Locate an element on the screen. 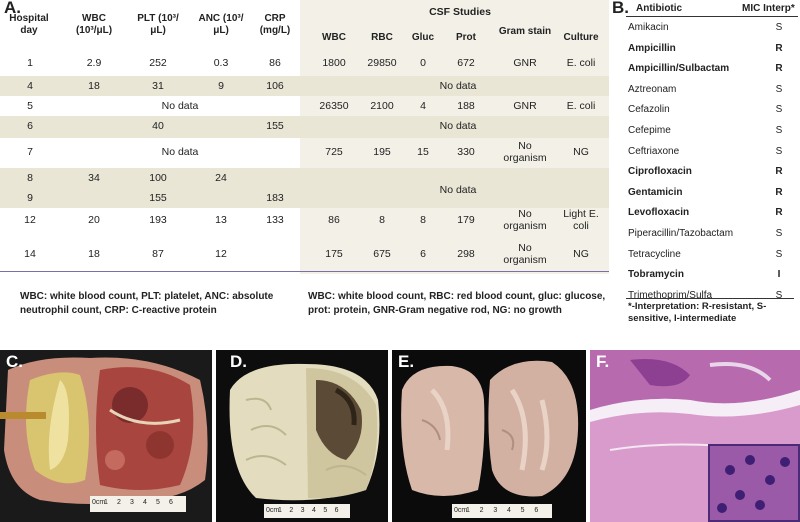  cell-crbc: 8 is located at coordinates (382, 220).